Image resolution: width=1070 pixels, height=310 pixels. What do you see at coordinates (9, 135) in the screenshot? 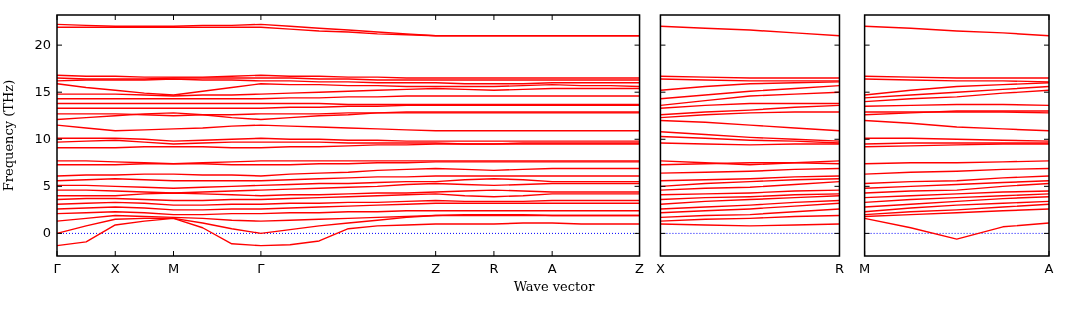
I see `y-axis-title: Frequency (THz)` at bounding box center [9, 135].